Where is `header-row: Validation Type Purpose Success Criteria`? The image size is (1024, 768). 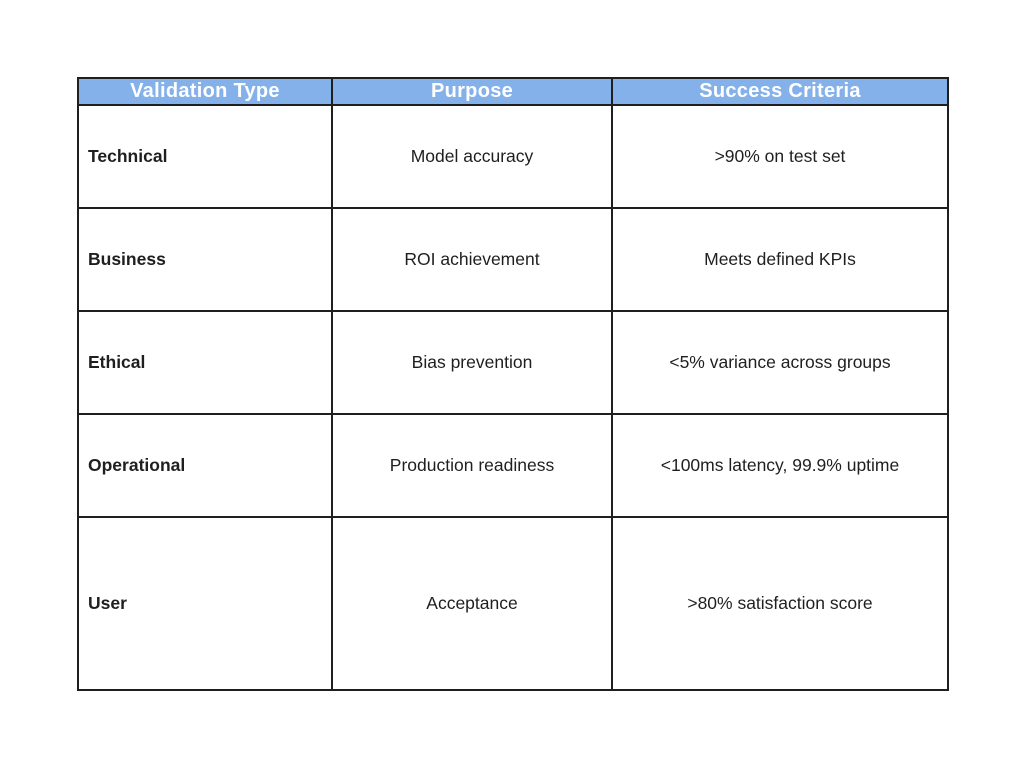
header-row: Validation Type Purpose Success Criteria is located at coordinates (513, 91).